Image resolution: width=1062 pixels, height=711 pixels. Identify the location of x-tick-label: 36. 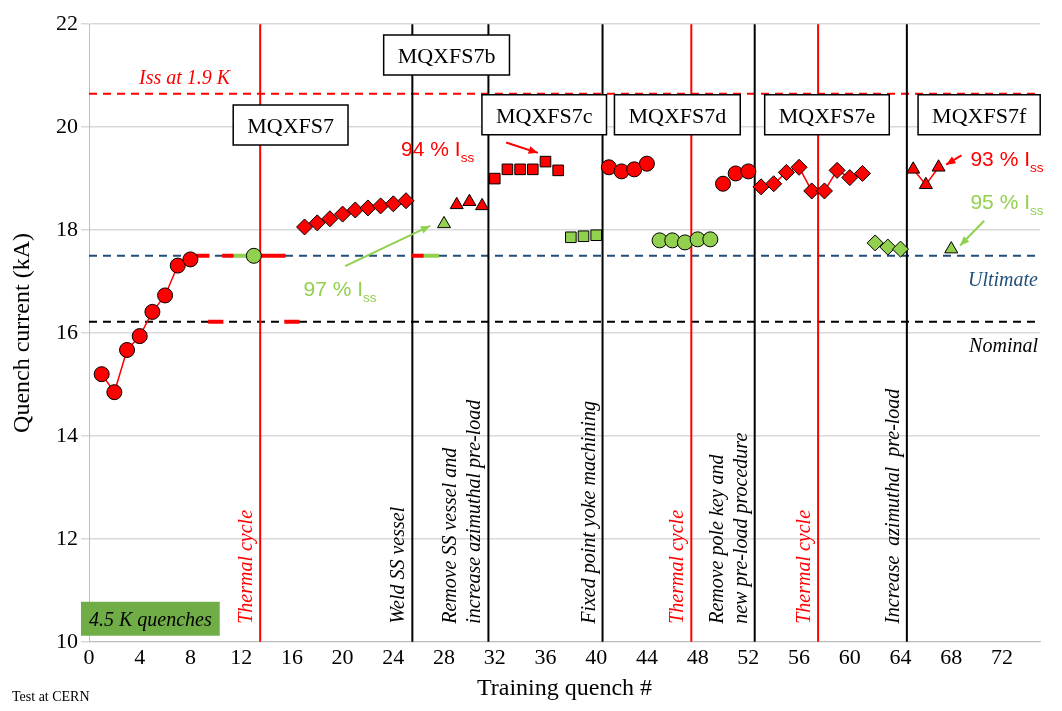
(545, 656).